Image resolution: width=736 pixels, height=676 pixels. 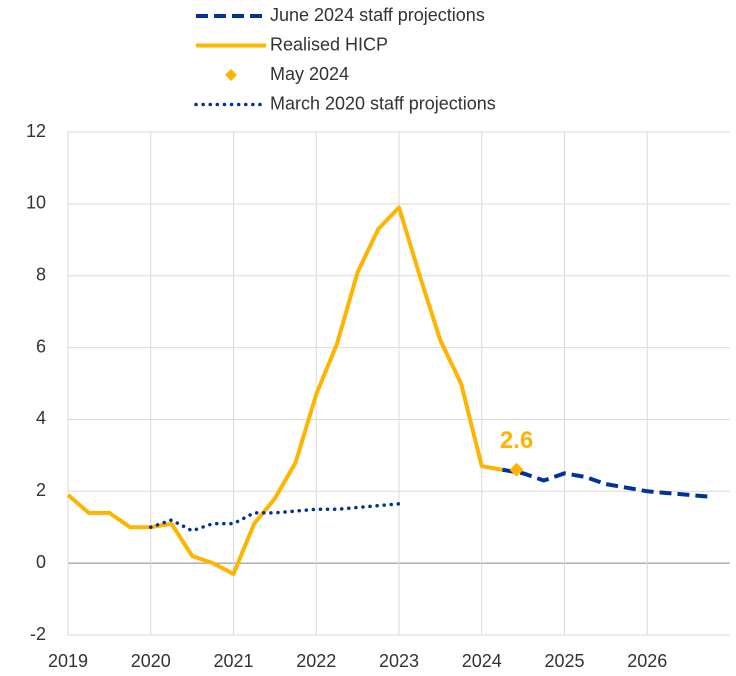 What do you see at coordinates (383, 103) in the screenshot?
I see `legend-label: March 2020 staff projections` at bounding box center [383, 103].